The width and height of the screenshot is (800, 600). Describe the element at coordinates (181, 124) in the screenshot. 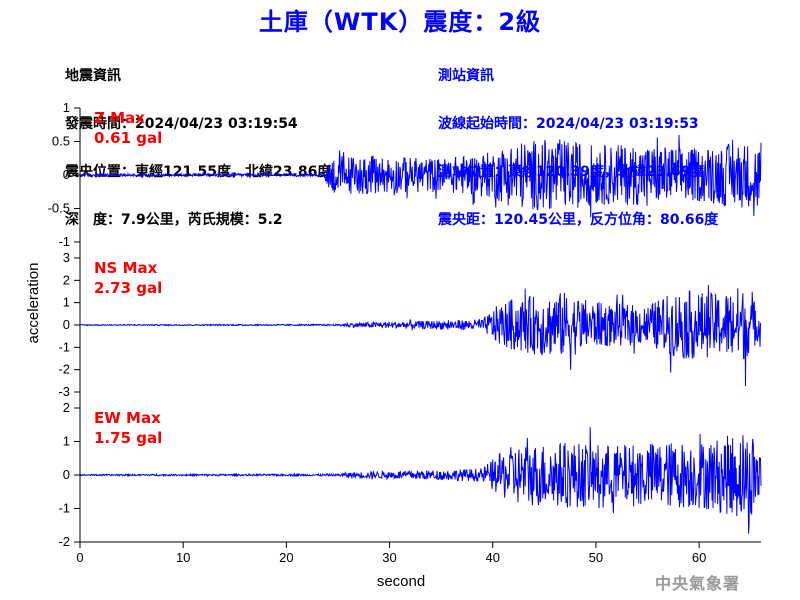

I see `origin-time: 發震時間：2024/04/23 03:19:54` at that location.